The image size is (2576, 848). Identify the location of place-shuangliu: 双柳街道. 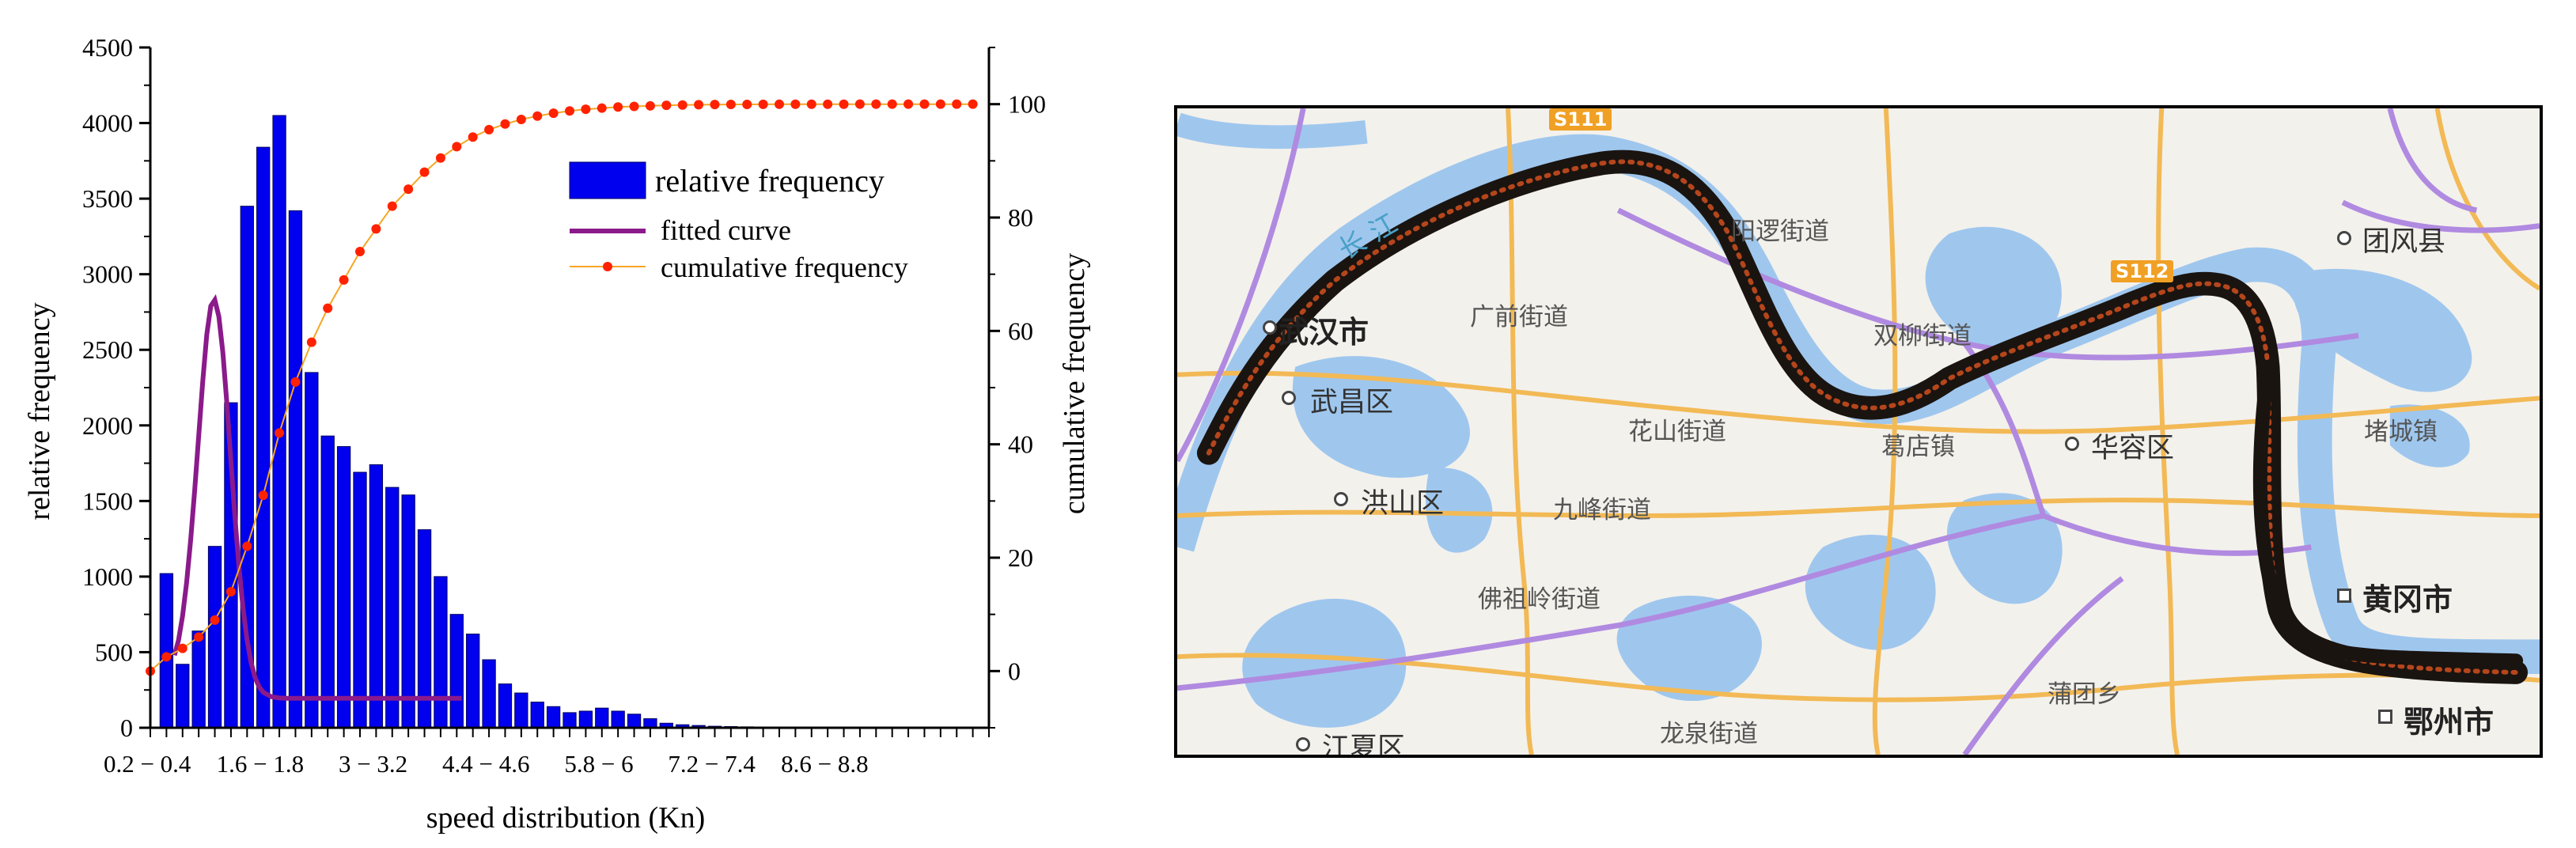
(1922, 336).